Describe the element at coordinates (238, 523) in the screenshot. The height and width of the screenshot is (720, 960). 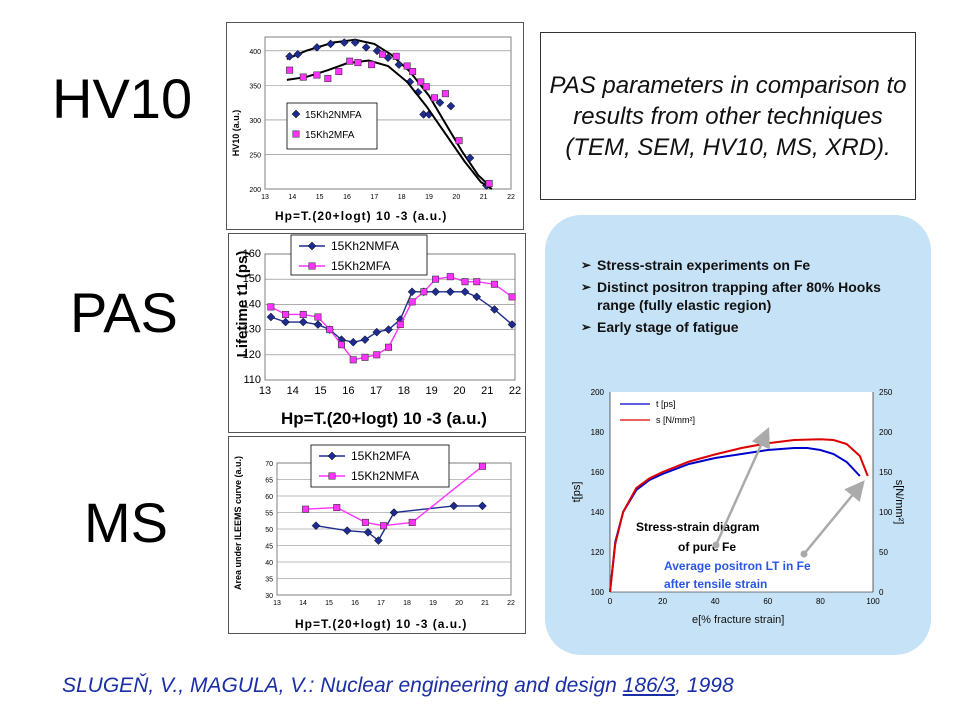
I see `y-axis-label: Area under ILEEMS curve (a.u.)` at that location.